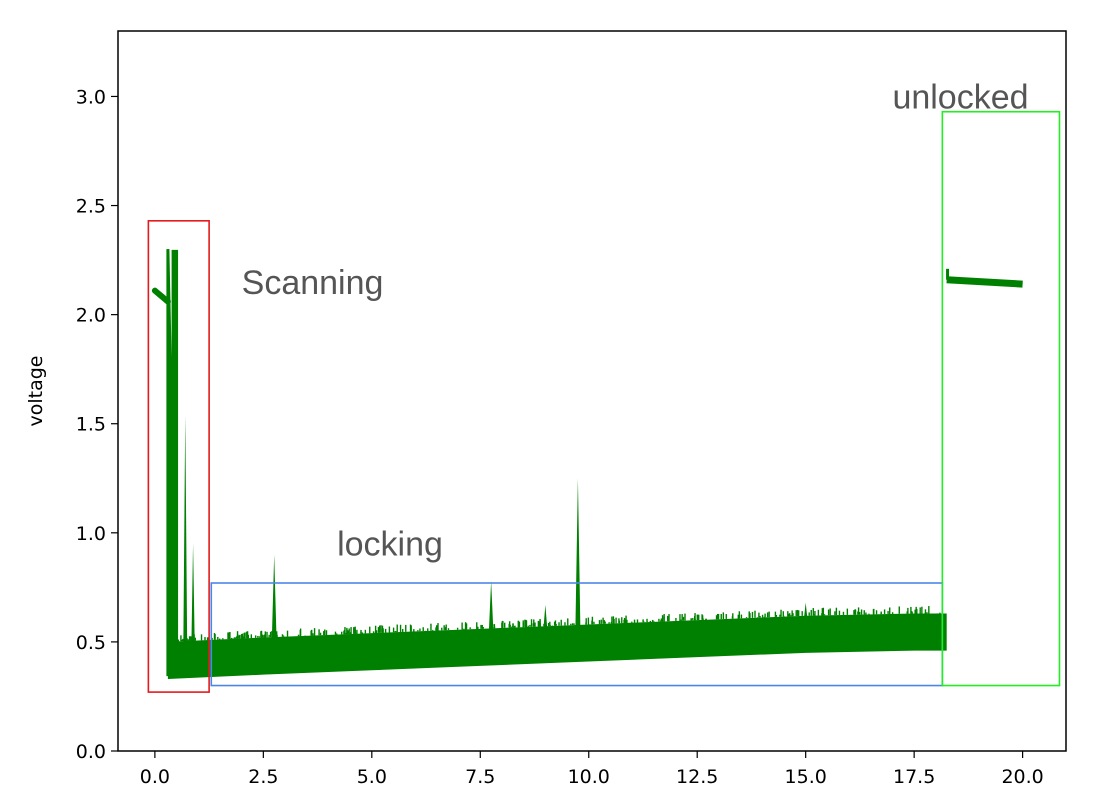 This screenshot has width=1103, height=804. Describe the element at coordinates (172, 463) in the screenshot. I see `scan-peak` at that location.